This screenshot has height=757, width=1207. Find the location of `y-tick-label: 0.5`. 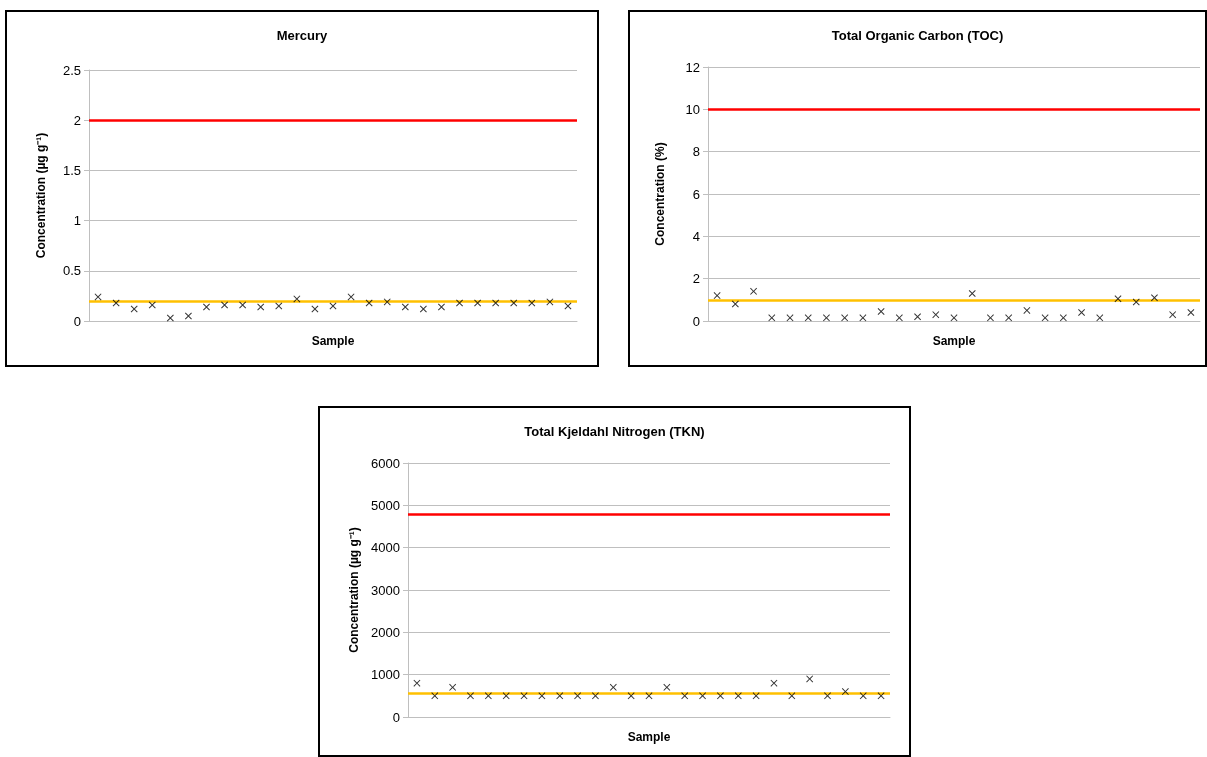

y-tick-label: 0.5 is located at coordinates (71, 271).